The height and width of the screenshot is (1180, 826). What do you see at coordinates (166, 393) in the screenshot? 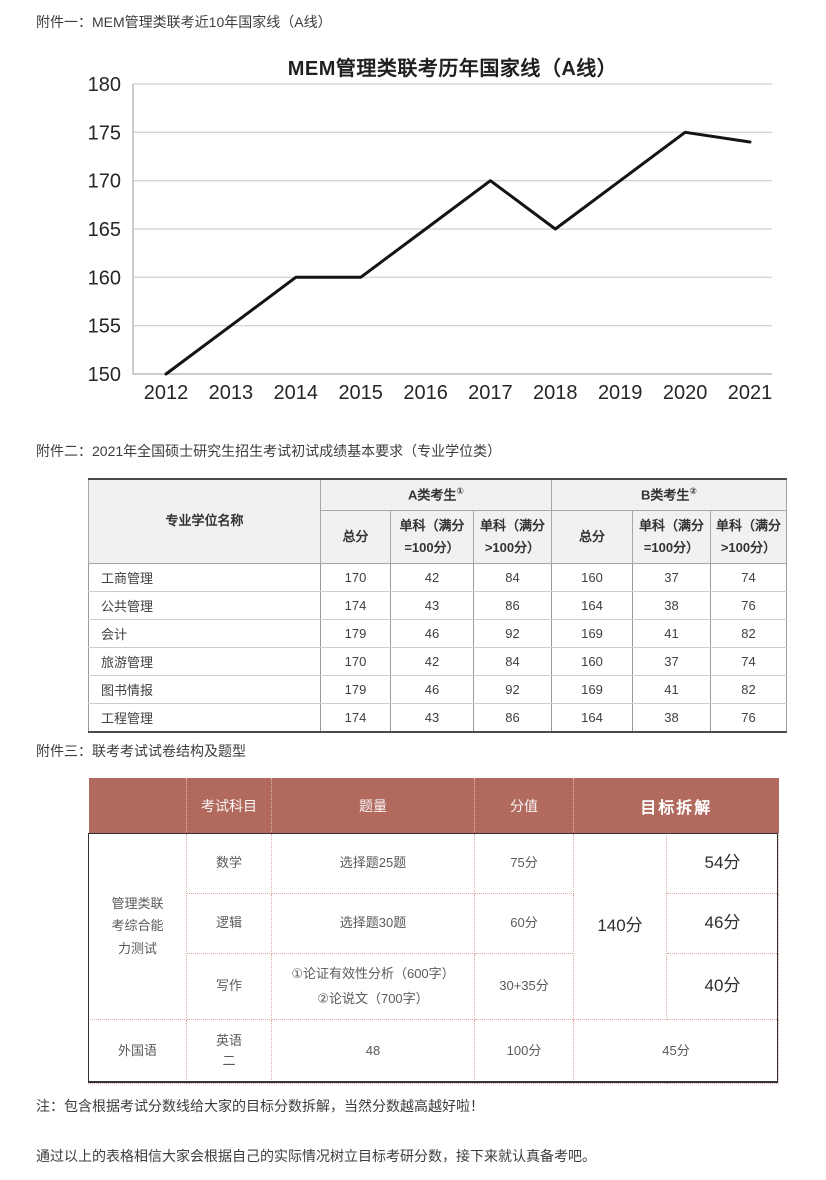
I see `x-tick-label: 2012` at bounding box center [166, 393].